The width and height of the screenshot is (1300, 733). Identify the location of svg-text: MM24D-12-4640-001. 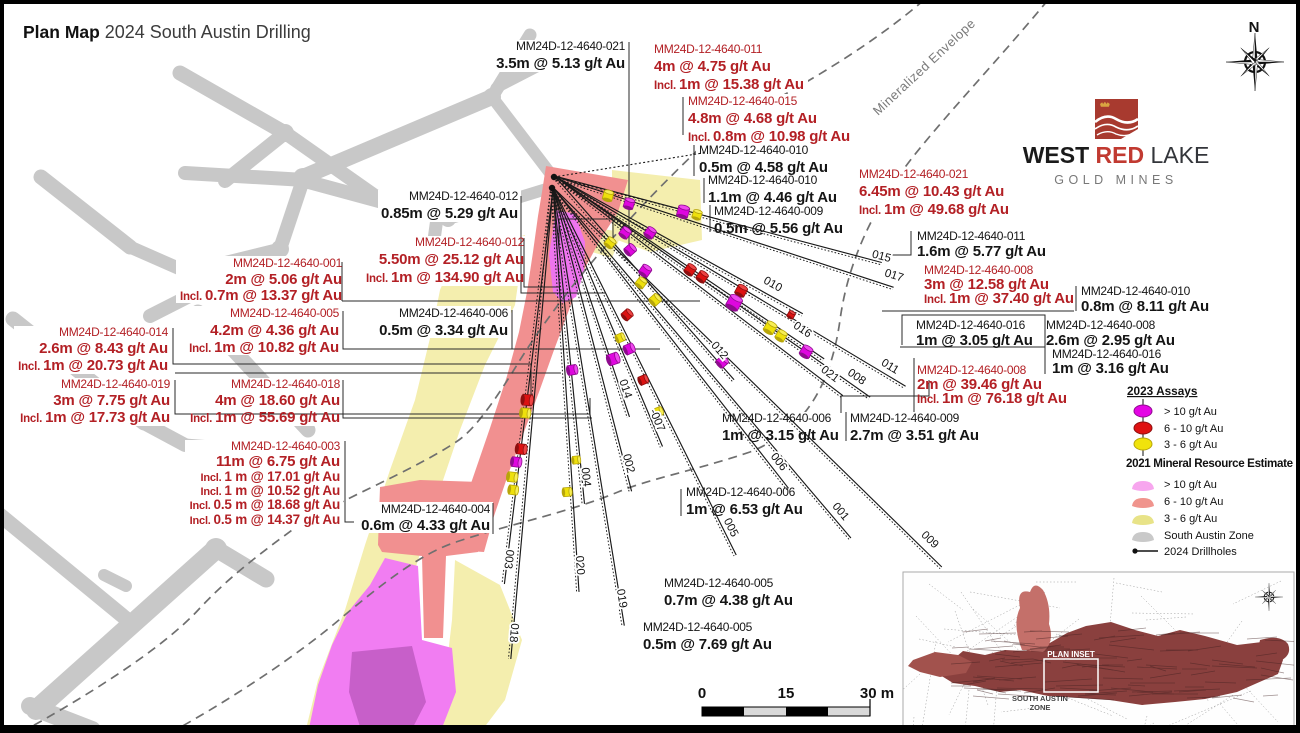
(288, 263).